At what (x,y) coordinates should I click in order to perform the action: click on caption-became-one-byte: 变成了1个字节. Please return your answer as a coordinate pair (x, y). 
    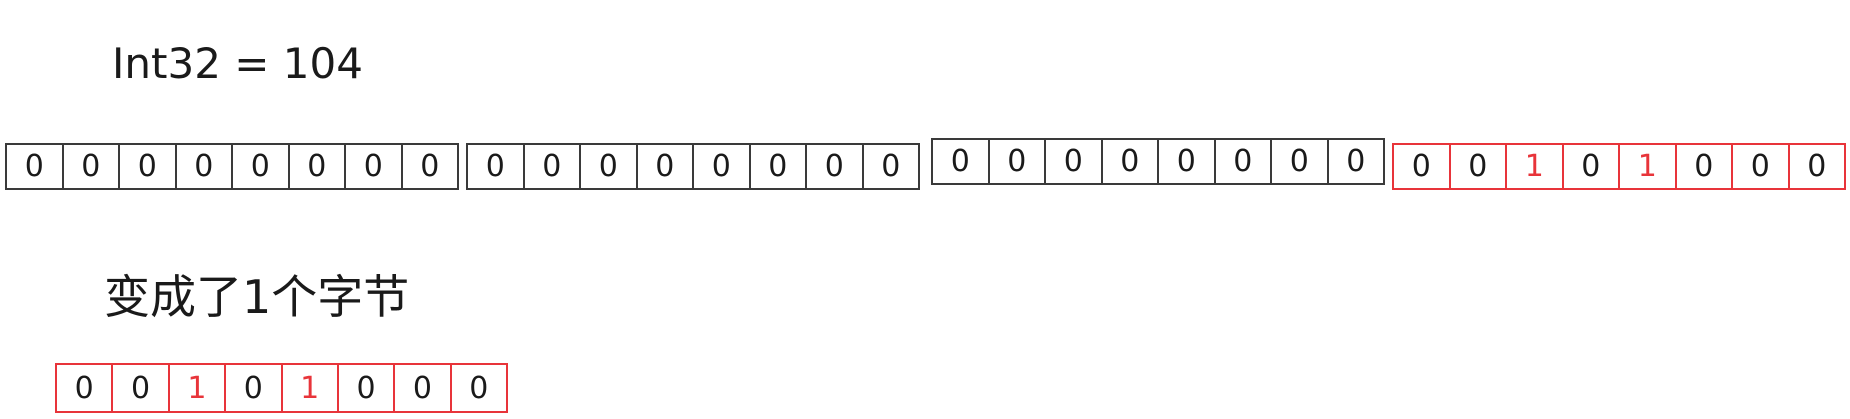
    Looking at the image, I should click on (257, 297).